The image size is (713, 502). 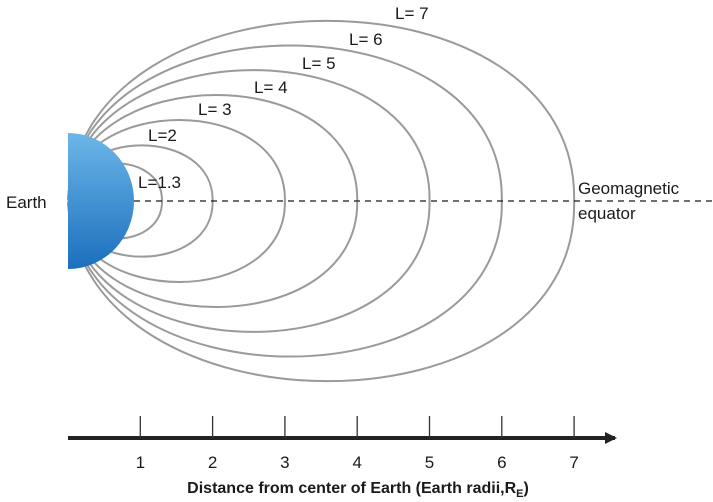 What do you see at coordinates (356, 462) in the screenshot?
I see `axis-tick-label-4: 4` at bounding box center [356, 462].